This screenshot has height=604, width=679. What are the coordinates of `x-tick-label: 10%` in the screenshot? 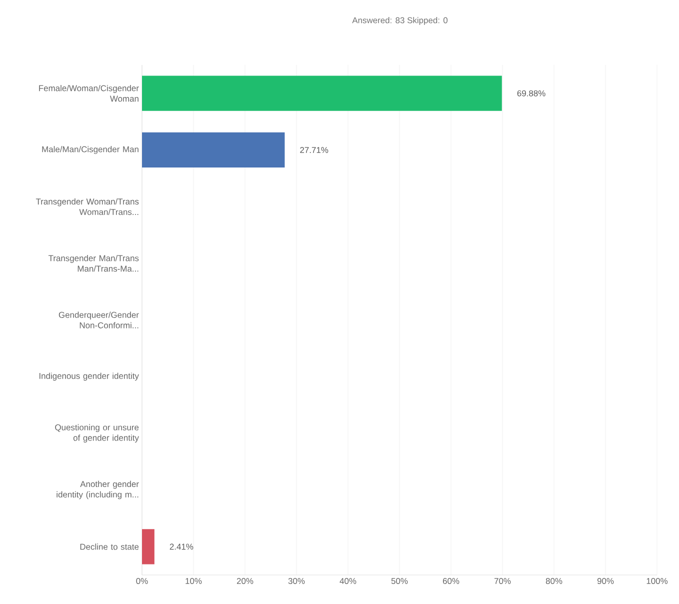 It's located at (194, 581).